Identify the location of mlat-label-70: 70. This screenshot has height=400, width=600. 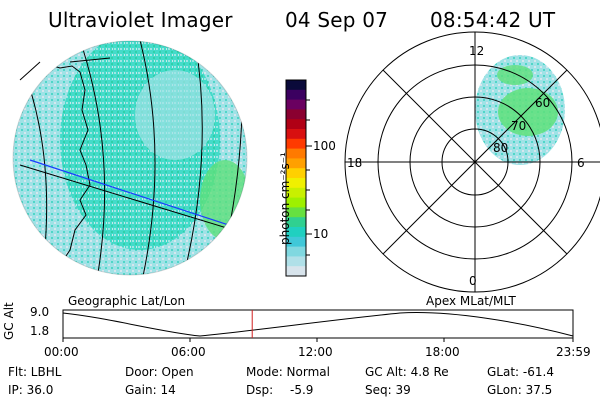
(519, 126).